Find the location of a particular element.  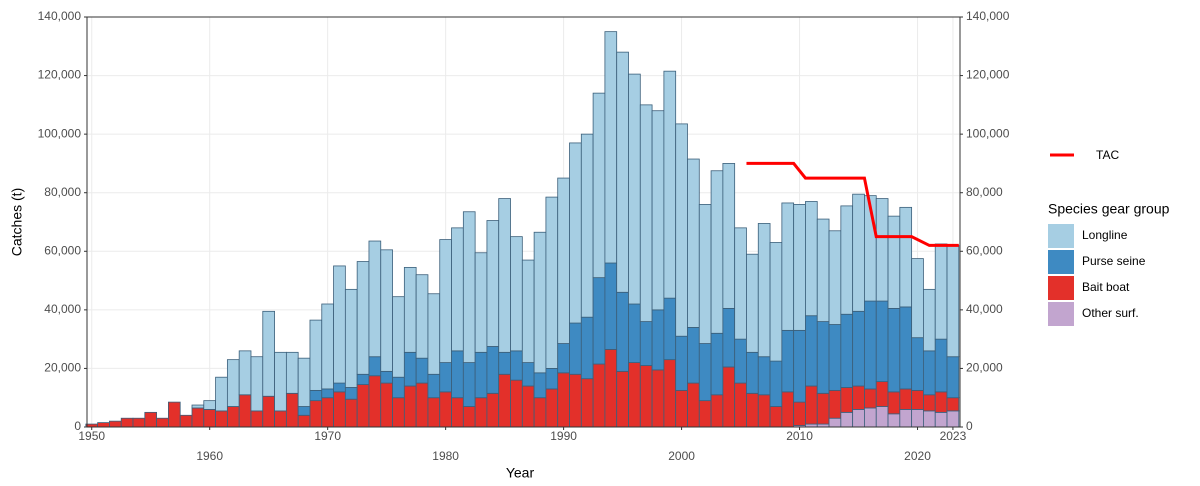

legend-swatch is located at coordinates (1061, 288).